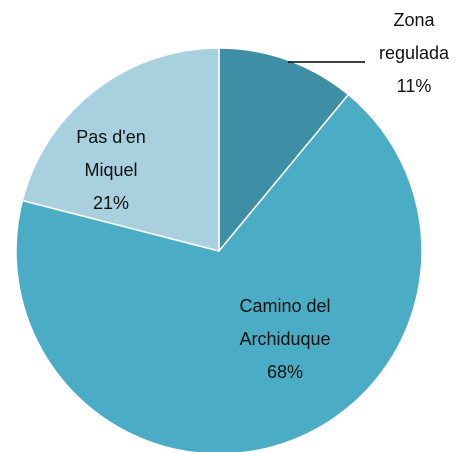 The image size is (475, 452). I want to click on category-name: Camino del Archiduque, so click(285, 322).